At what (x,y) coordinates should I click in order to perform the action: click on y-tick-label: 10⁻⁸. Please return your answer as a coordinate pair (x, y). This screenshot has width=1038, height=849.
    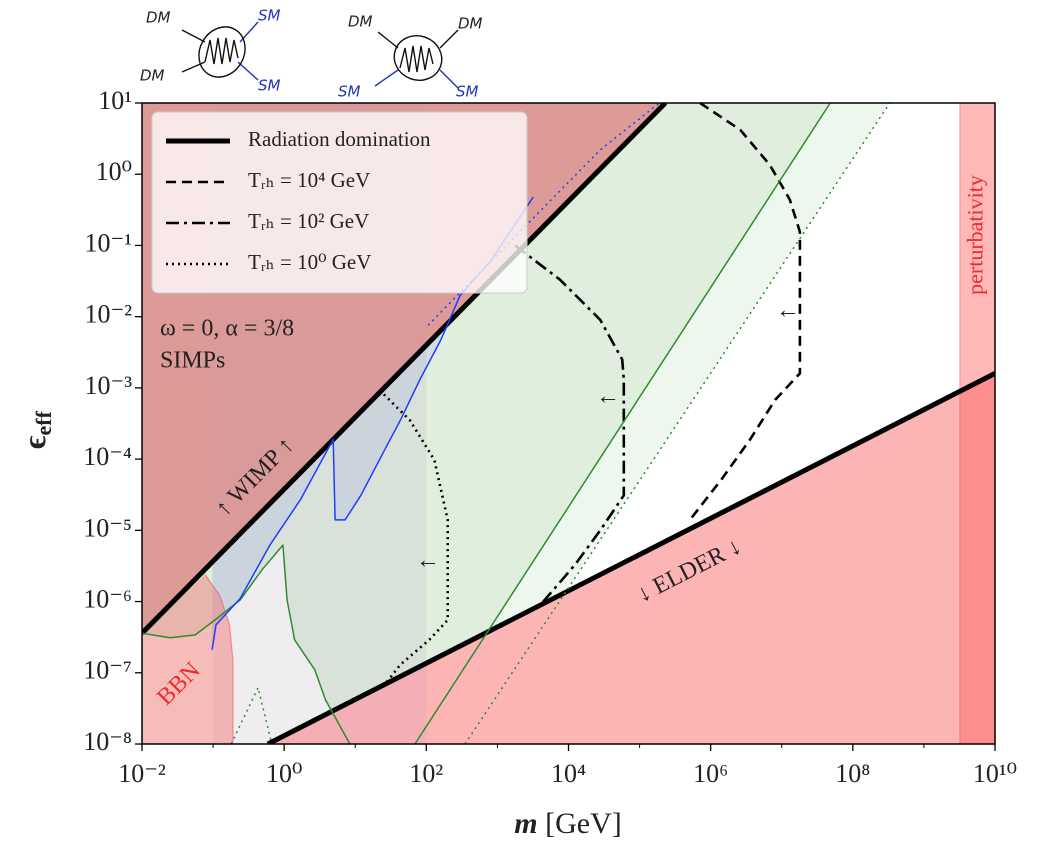
    Looking at the image, I should click on (107, 741).